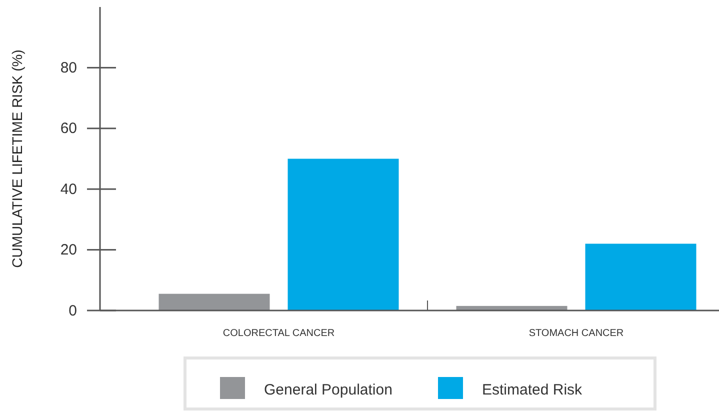 Image resolution: width=719 pixels, height=412 pixels. I want to click on y-tick-label: 0, so click(72, 311).